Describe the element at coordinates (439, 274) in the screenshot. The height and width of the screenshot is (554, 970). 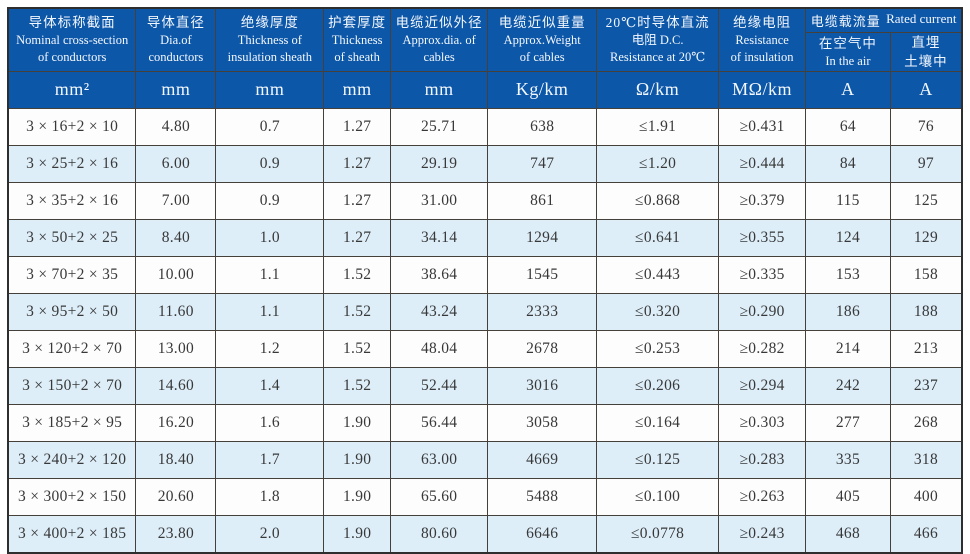
I see `body-cell: 38.64` at that location.